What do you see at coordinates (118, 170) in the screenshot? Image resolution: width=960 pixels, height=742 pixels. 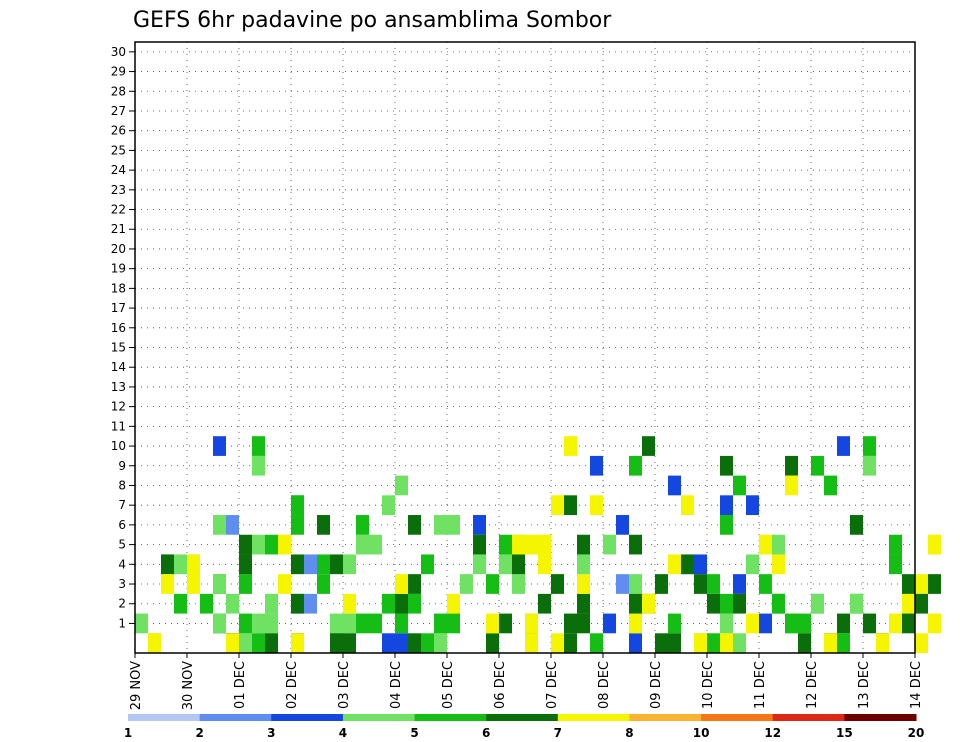 I see `y-tick-label: 24` at bounding box center [118, 170].